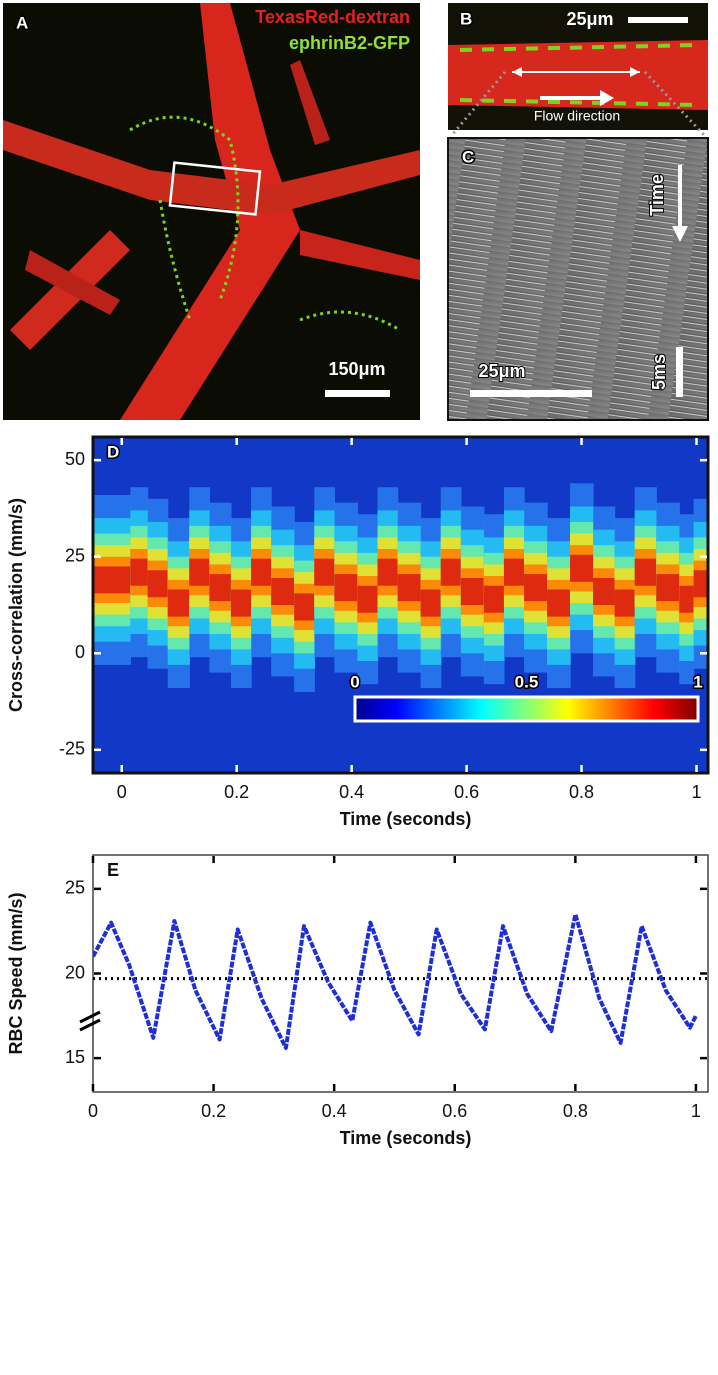 Image resolution: width=718 pixels, height=1375 pixels. I want to click on image-c, so click(578, 279).